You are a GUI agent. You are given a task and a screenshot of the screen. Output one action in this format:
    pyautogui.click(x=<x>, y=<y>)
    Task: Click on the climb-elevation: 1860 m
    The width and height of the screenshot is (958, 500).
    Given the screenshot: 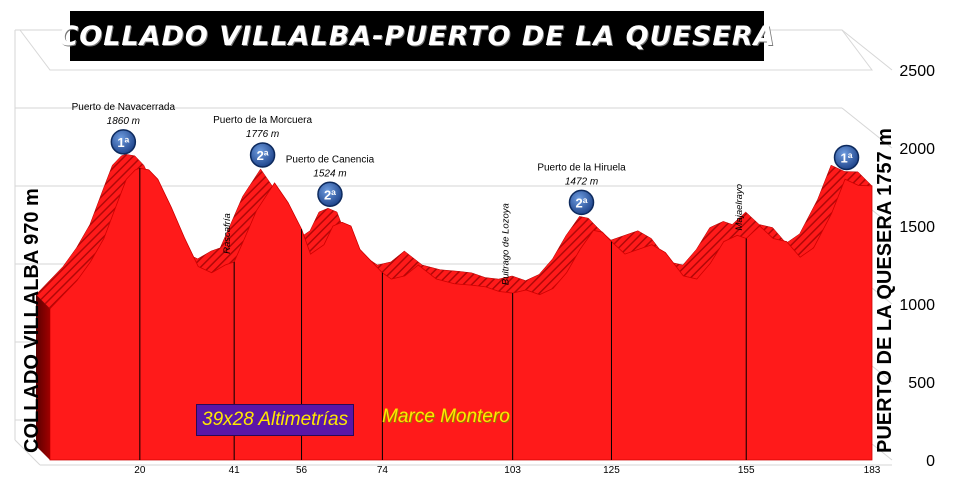 What is the action you would take?
    pyautogui.click(x=123, y=121)
    